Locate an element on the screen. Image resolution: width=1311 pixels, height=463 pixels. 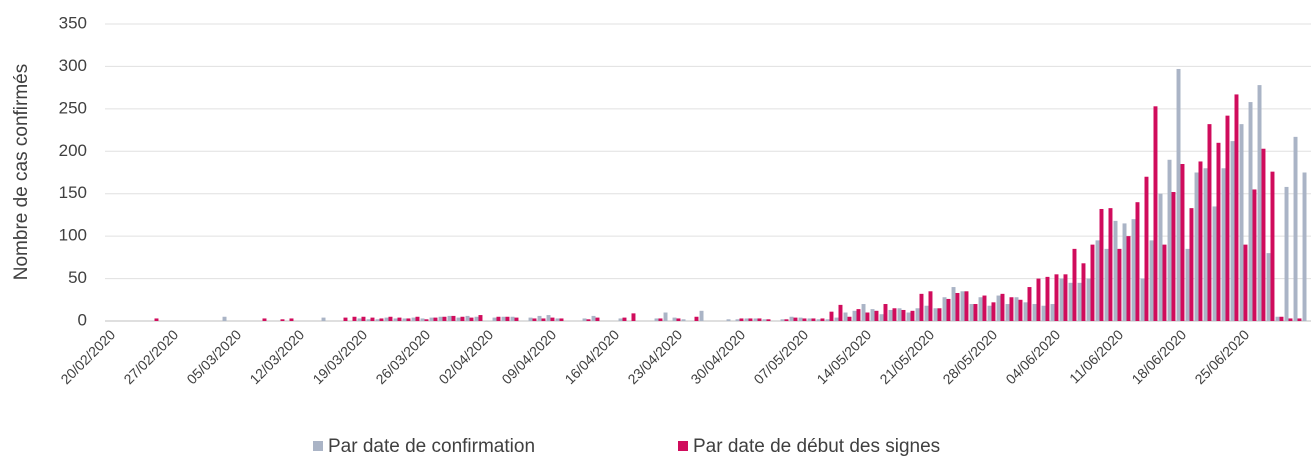
legend-swatch is located at coordinates (318, 446).